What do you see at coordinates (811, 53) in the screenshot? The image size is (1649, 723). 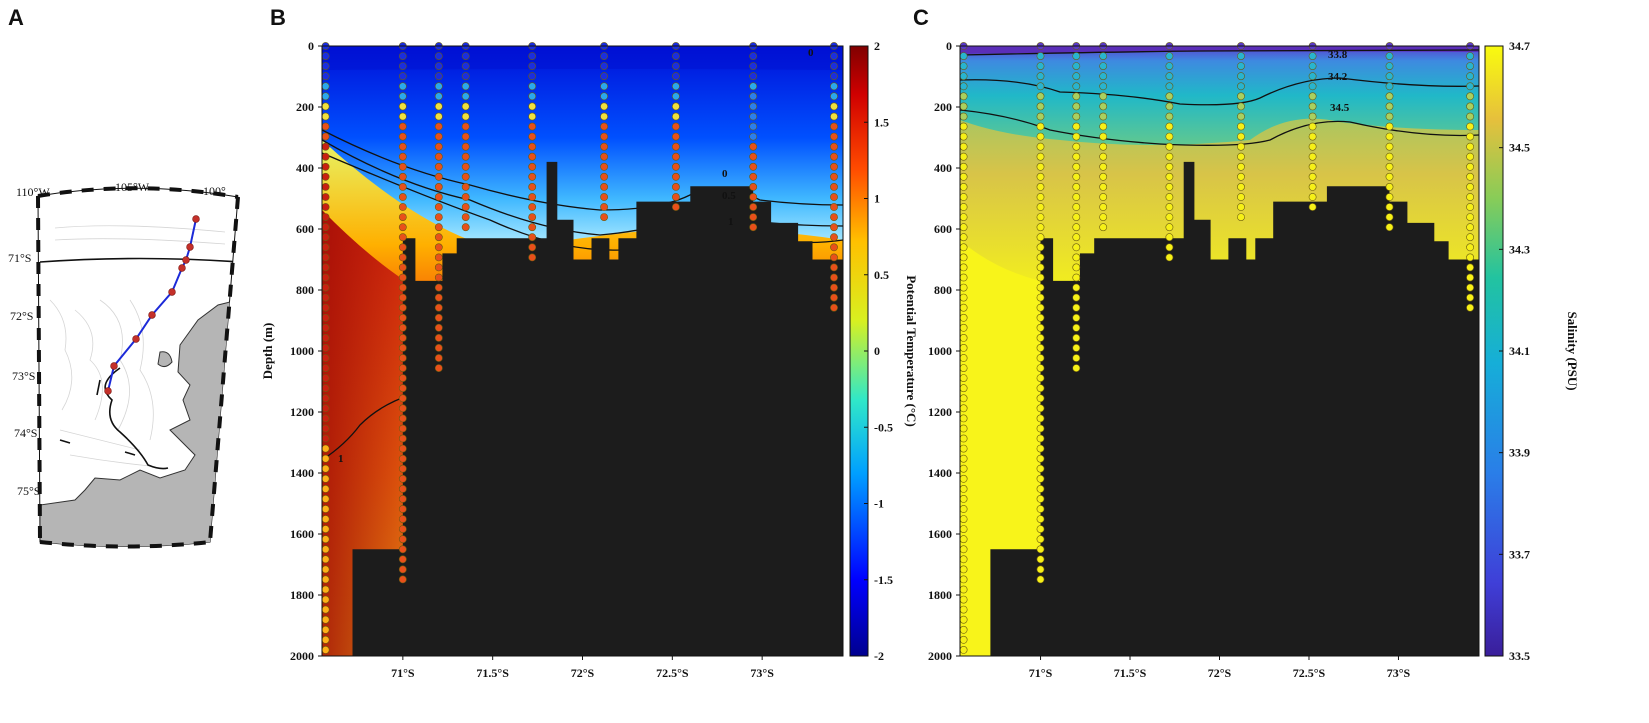 I see `contour-label-temp-top: 0` at bounding box center [811, 53].